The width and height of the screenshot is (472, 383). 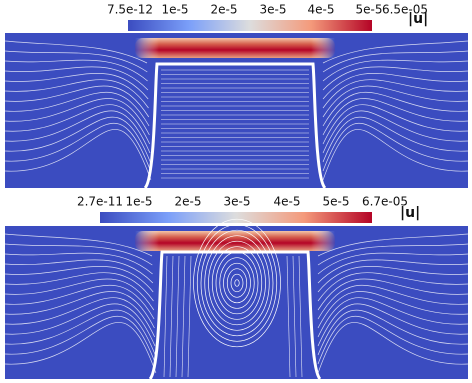 I want to click on boundary, so click(x=235, y=126).